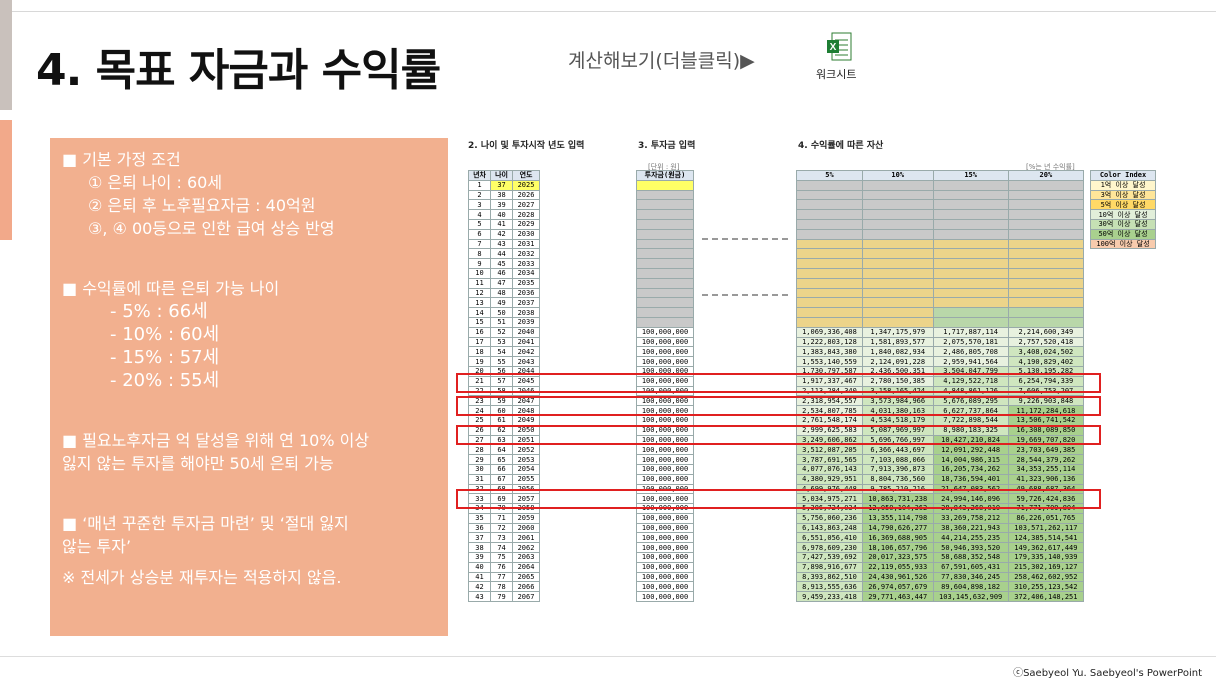 The height and width of the screenshot is (684, 1216). I want to click on excel-worksheet-icon: X, so click(839, 47).